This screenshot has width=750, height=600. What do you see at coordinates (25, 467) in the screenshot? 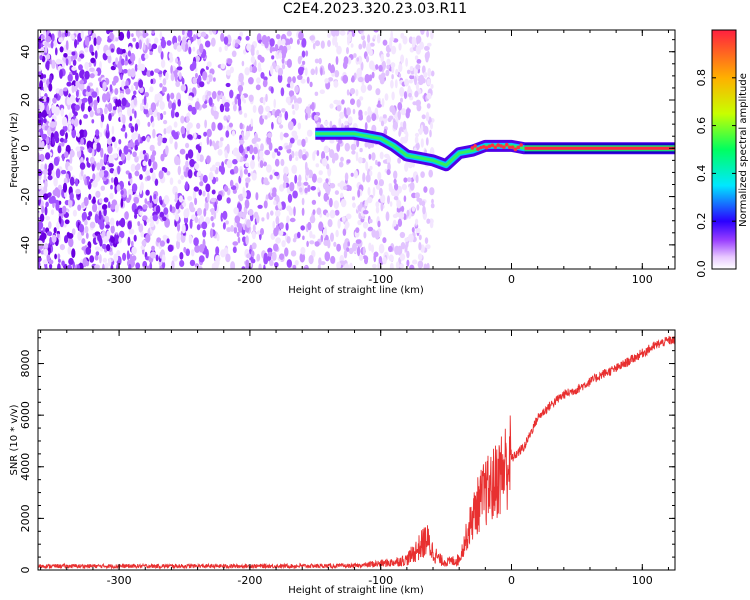
I see `snr-y-tick-label: 4000` at bounding box center [25, 467].